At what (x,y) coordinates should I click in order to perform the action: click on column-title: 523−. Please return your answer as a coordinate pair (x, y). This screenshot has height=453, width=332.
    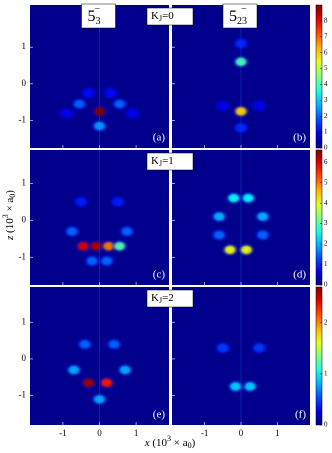
    Looking at the image, I should click on (238, 15).